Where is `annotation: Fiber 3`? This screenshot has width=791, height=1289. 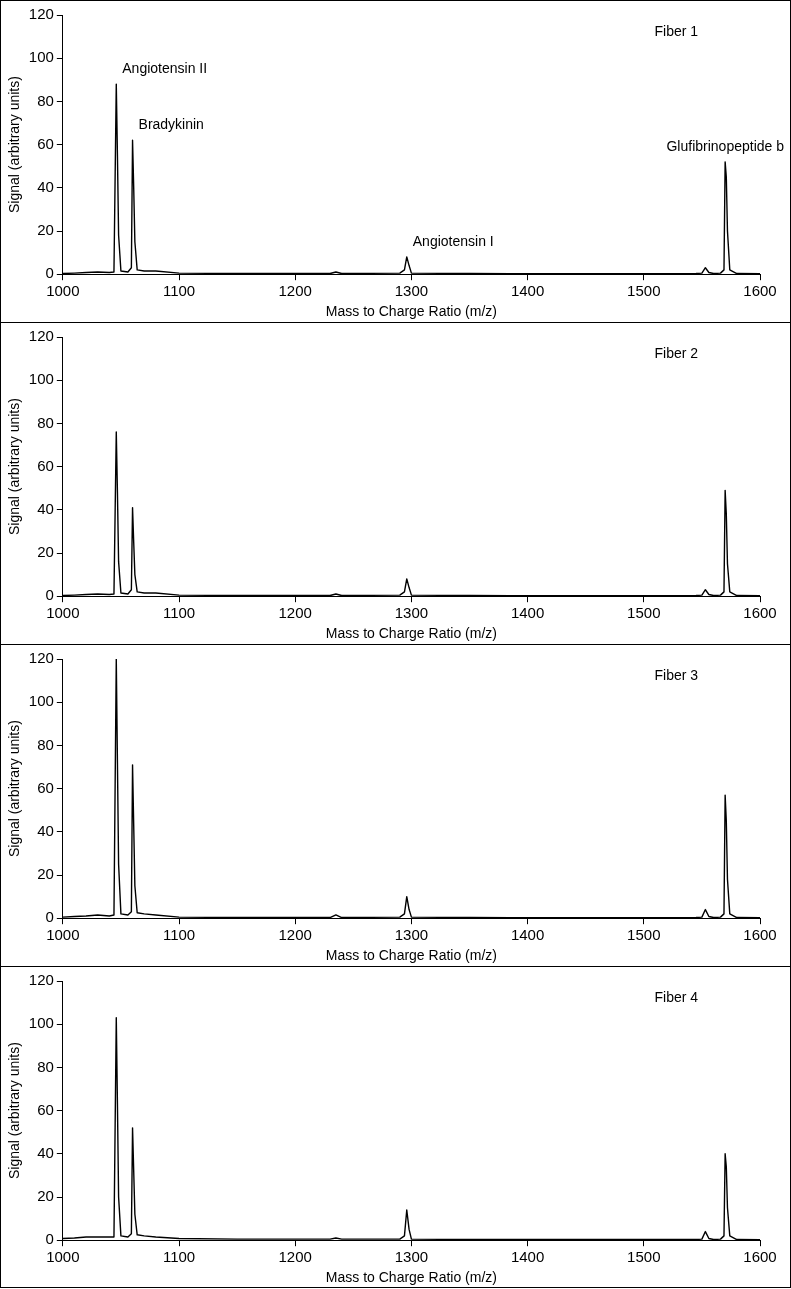
annotation: Fiber 3 is located at coordinates (676, 674).